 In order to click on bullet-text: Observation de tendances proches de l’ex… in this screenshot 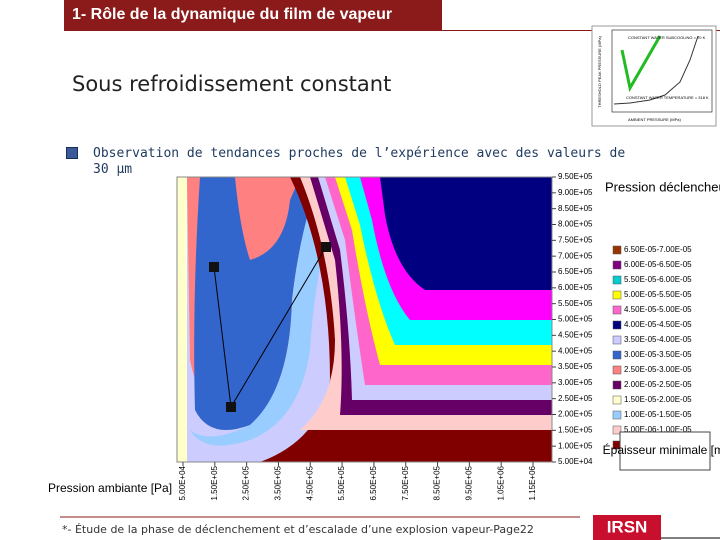, I will do `click(359, 161)`.